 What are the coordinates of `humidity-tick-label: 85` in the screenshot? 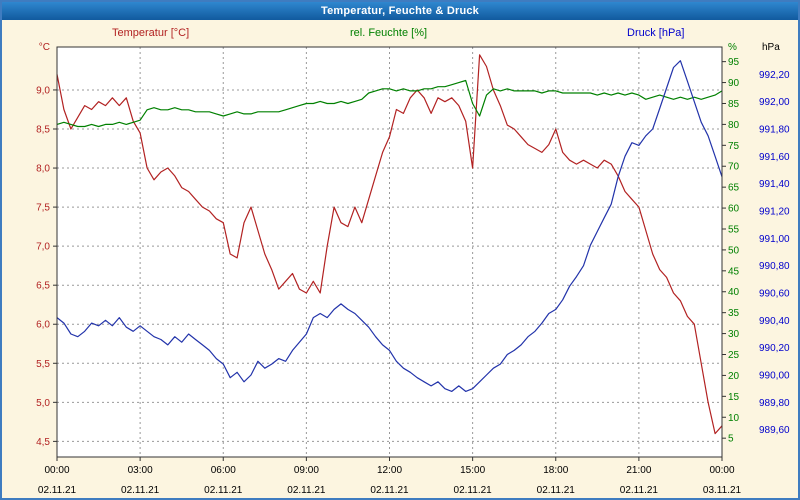 It's located at (734, 104).